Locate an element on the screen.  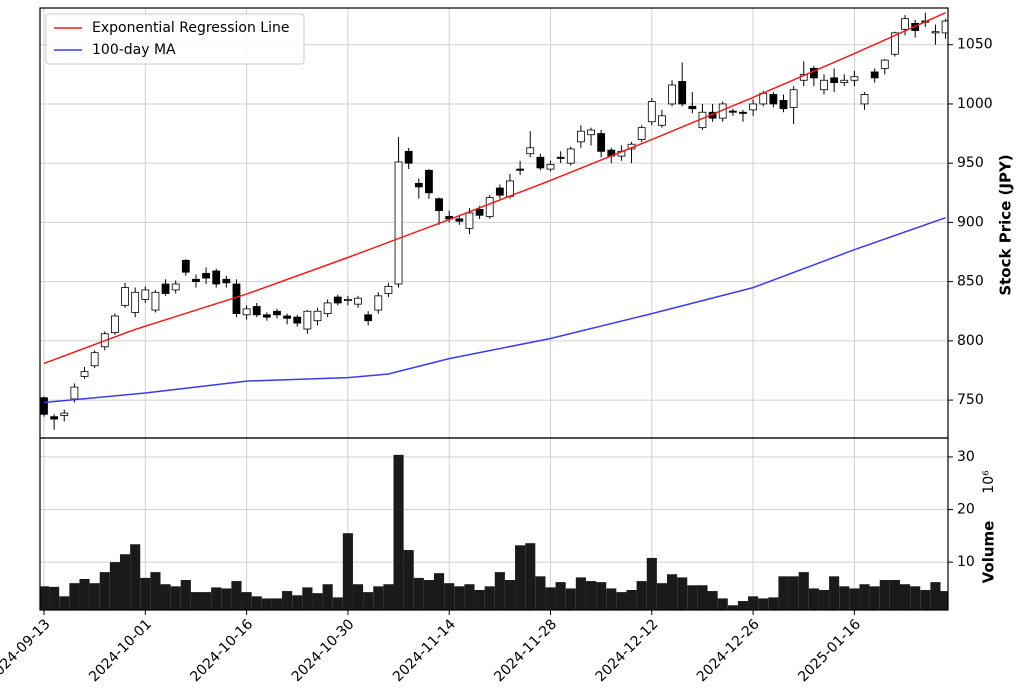
x-tick-label: 2025-01-16 is located at coordinates (829, 650).